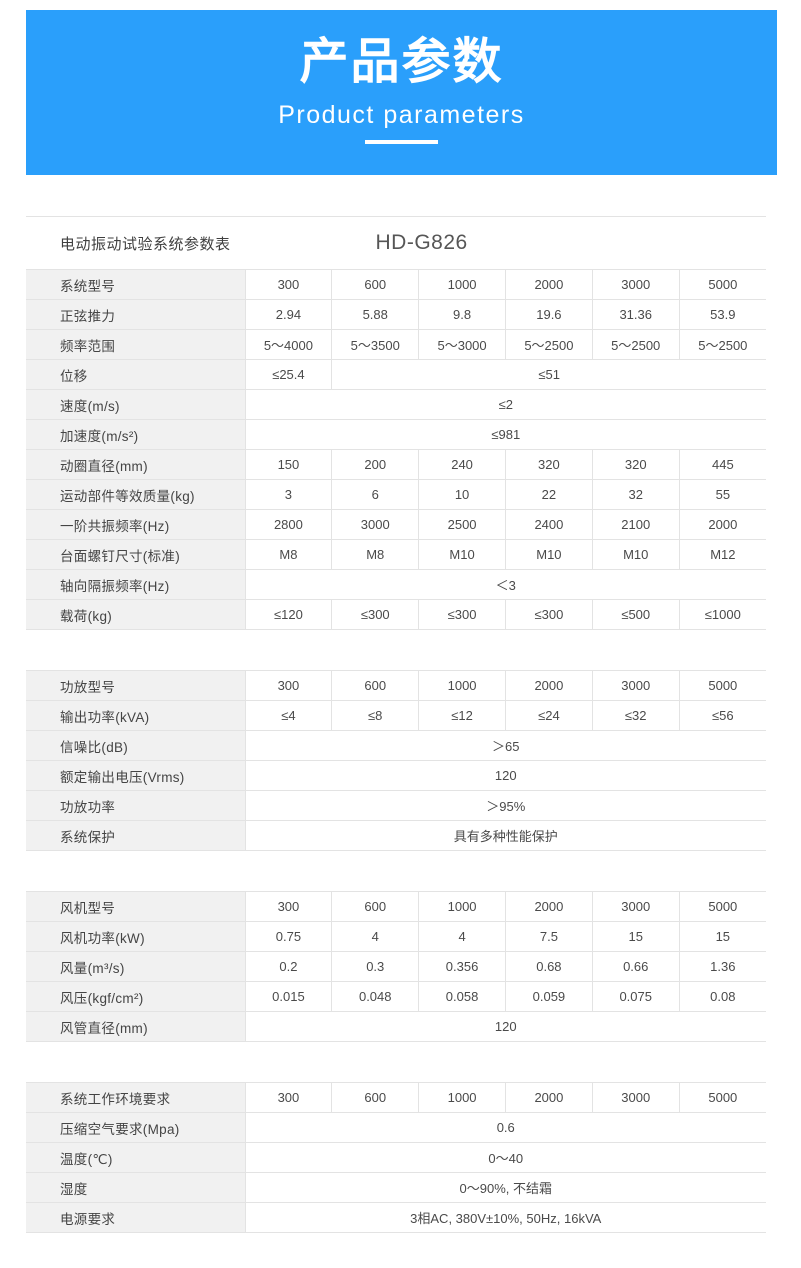 This screenshot has width=801, height=1268. I want to click on row-value: 15, so click(635, 936).